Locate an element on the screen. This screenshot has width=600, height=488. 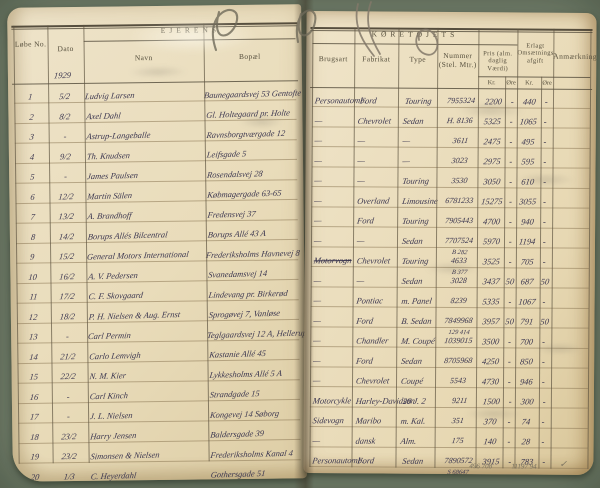
cell-fabrikat: Pontiac is located at coordinates (376, 296).